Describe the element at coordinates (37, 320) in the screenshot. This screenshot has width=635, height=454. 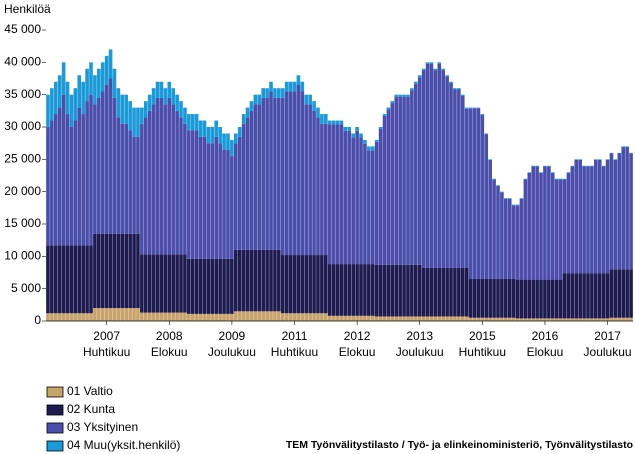
I see `y-tick-label: 0` at that location.